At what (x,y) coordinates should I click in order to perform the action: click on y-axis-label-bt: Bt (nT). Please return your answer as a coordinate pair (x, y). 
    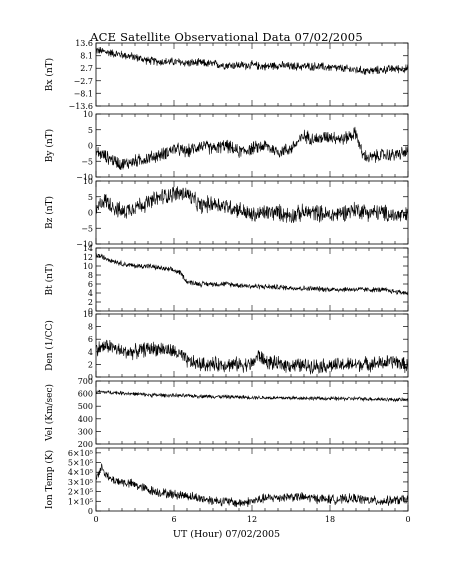
    Looking at the image, I should click on (49, 280).